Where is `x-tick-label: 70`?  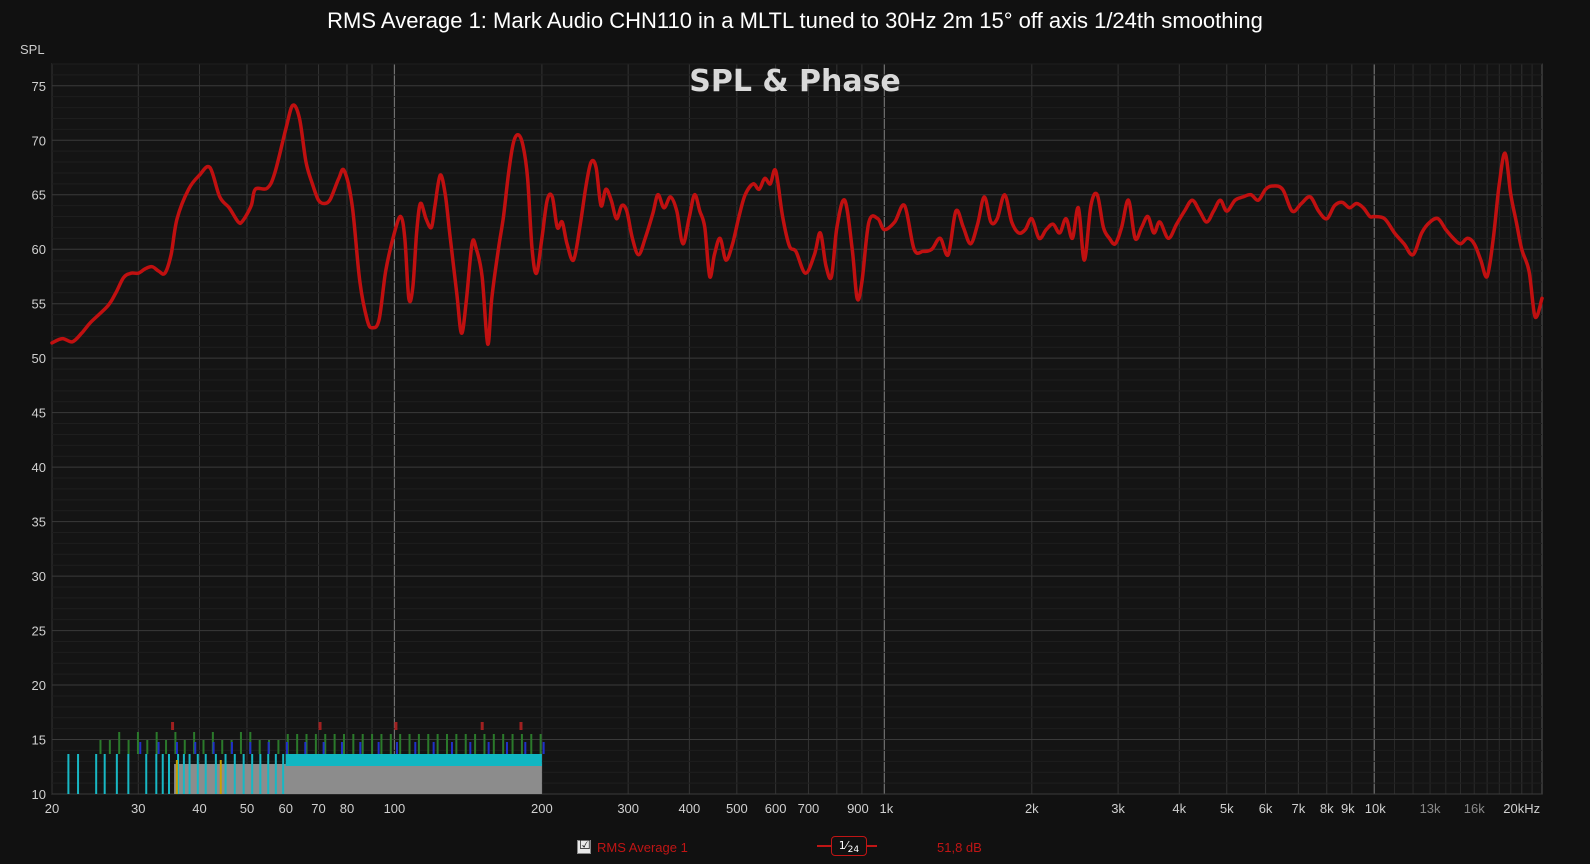
x-tick-label: 70 is located at coordinates (318, 808).